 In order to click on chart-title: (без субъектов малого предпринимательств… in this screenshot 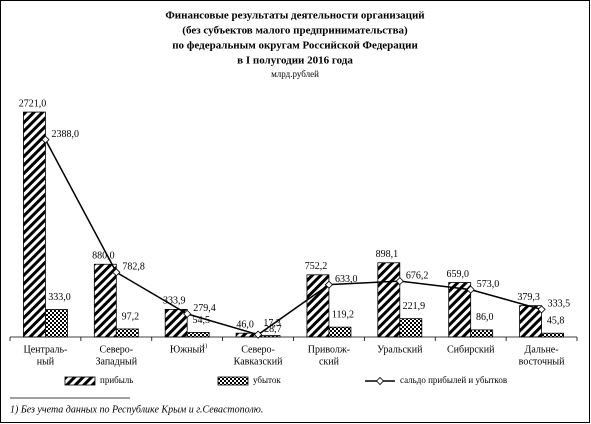, I will do `click(295, 31)`.